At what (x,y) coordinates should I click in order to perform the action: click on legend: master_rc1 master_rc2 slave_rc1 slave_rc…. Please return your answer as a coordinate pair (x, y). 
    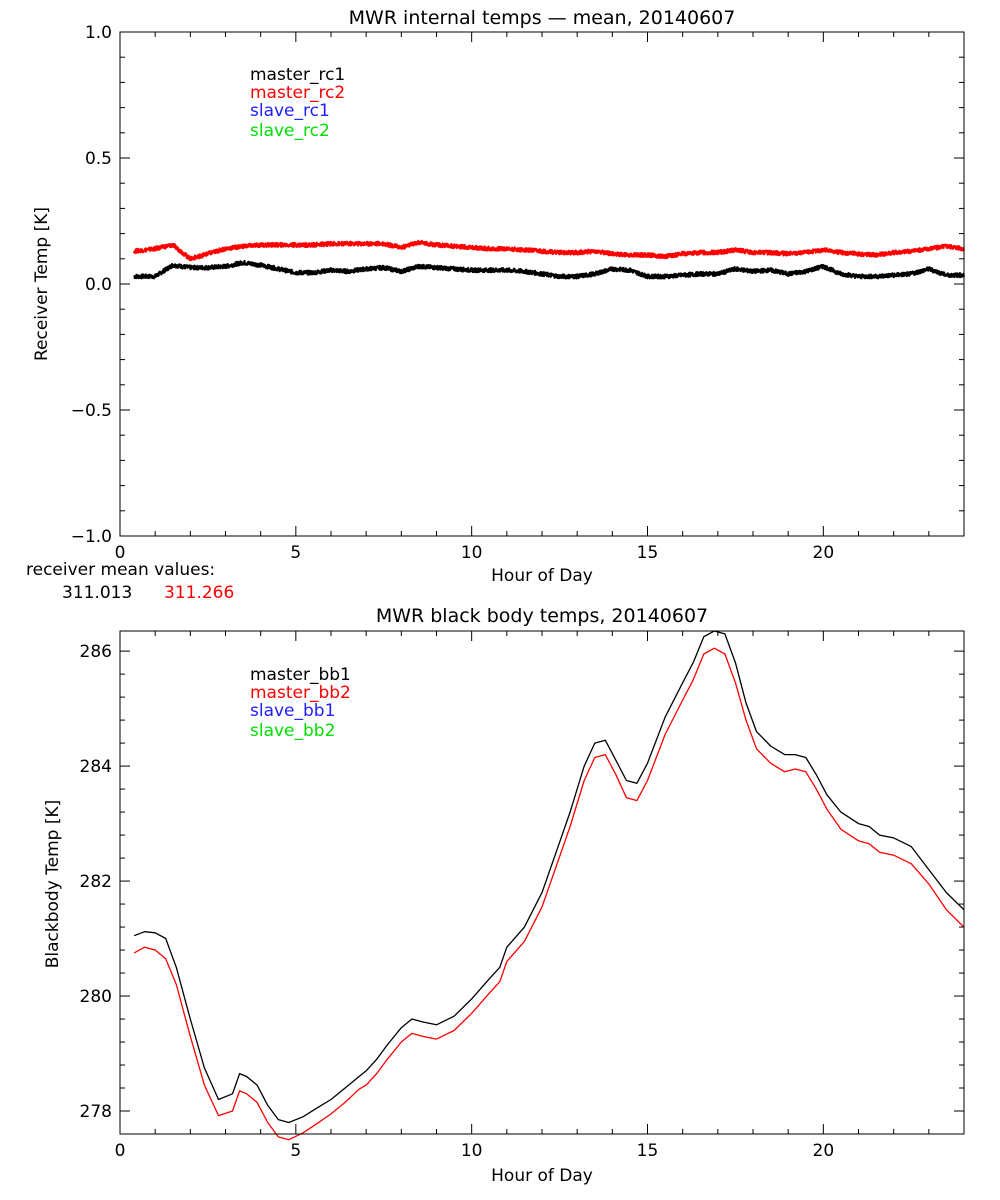
    Looking at the image, I should click on (297, 103).